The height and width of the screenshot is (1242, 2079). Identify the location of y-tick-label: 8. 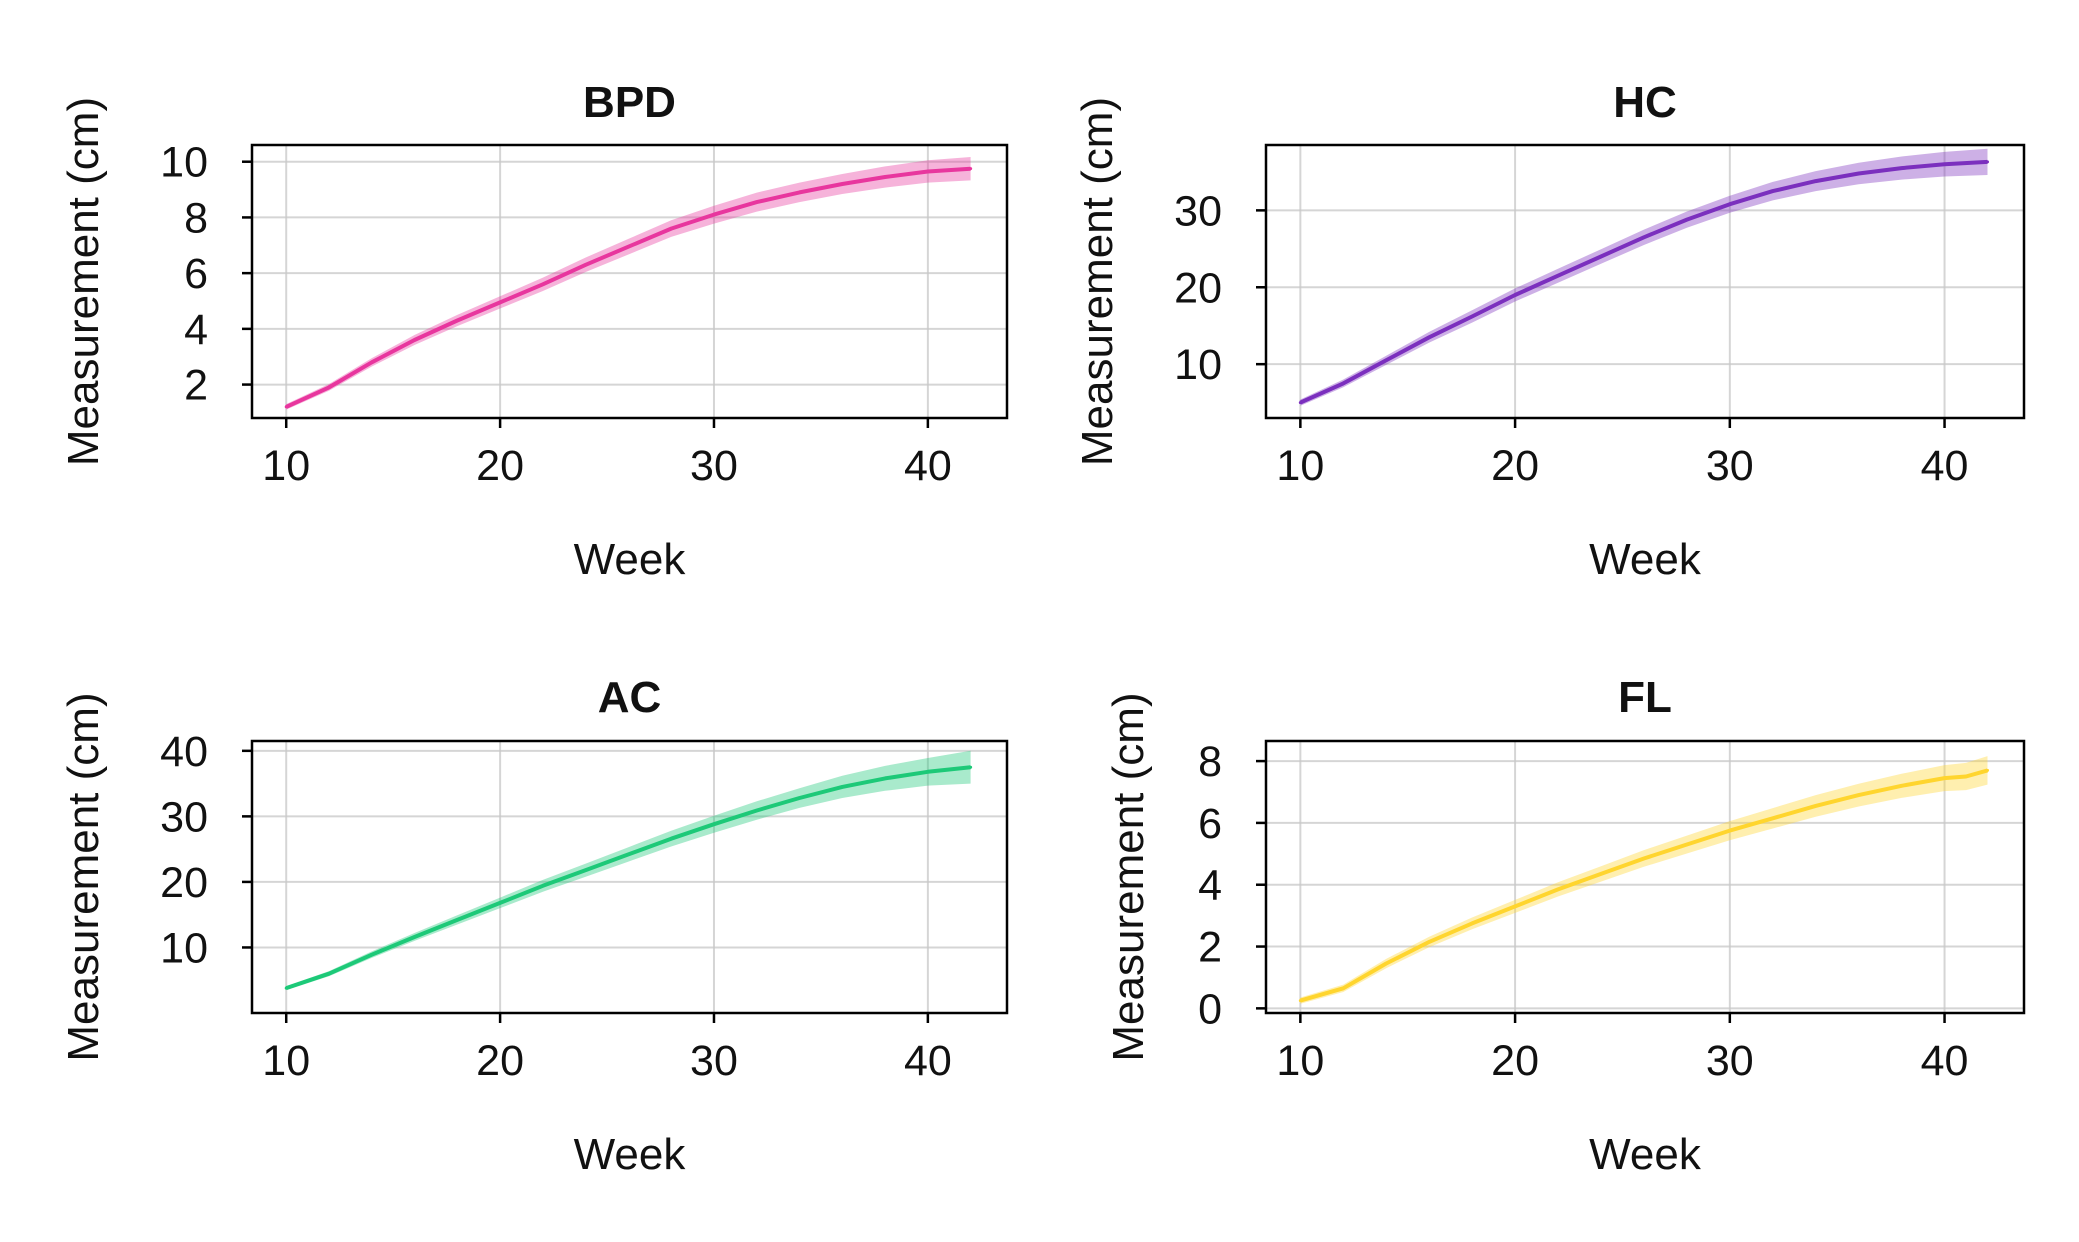
(1210, 762).